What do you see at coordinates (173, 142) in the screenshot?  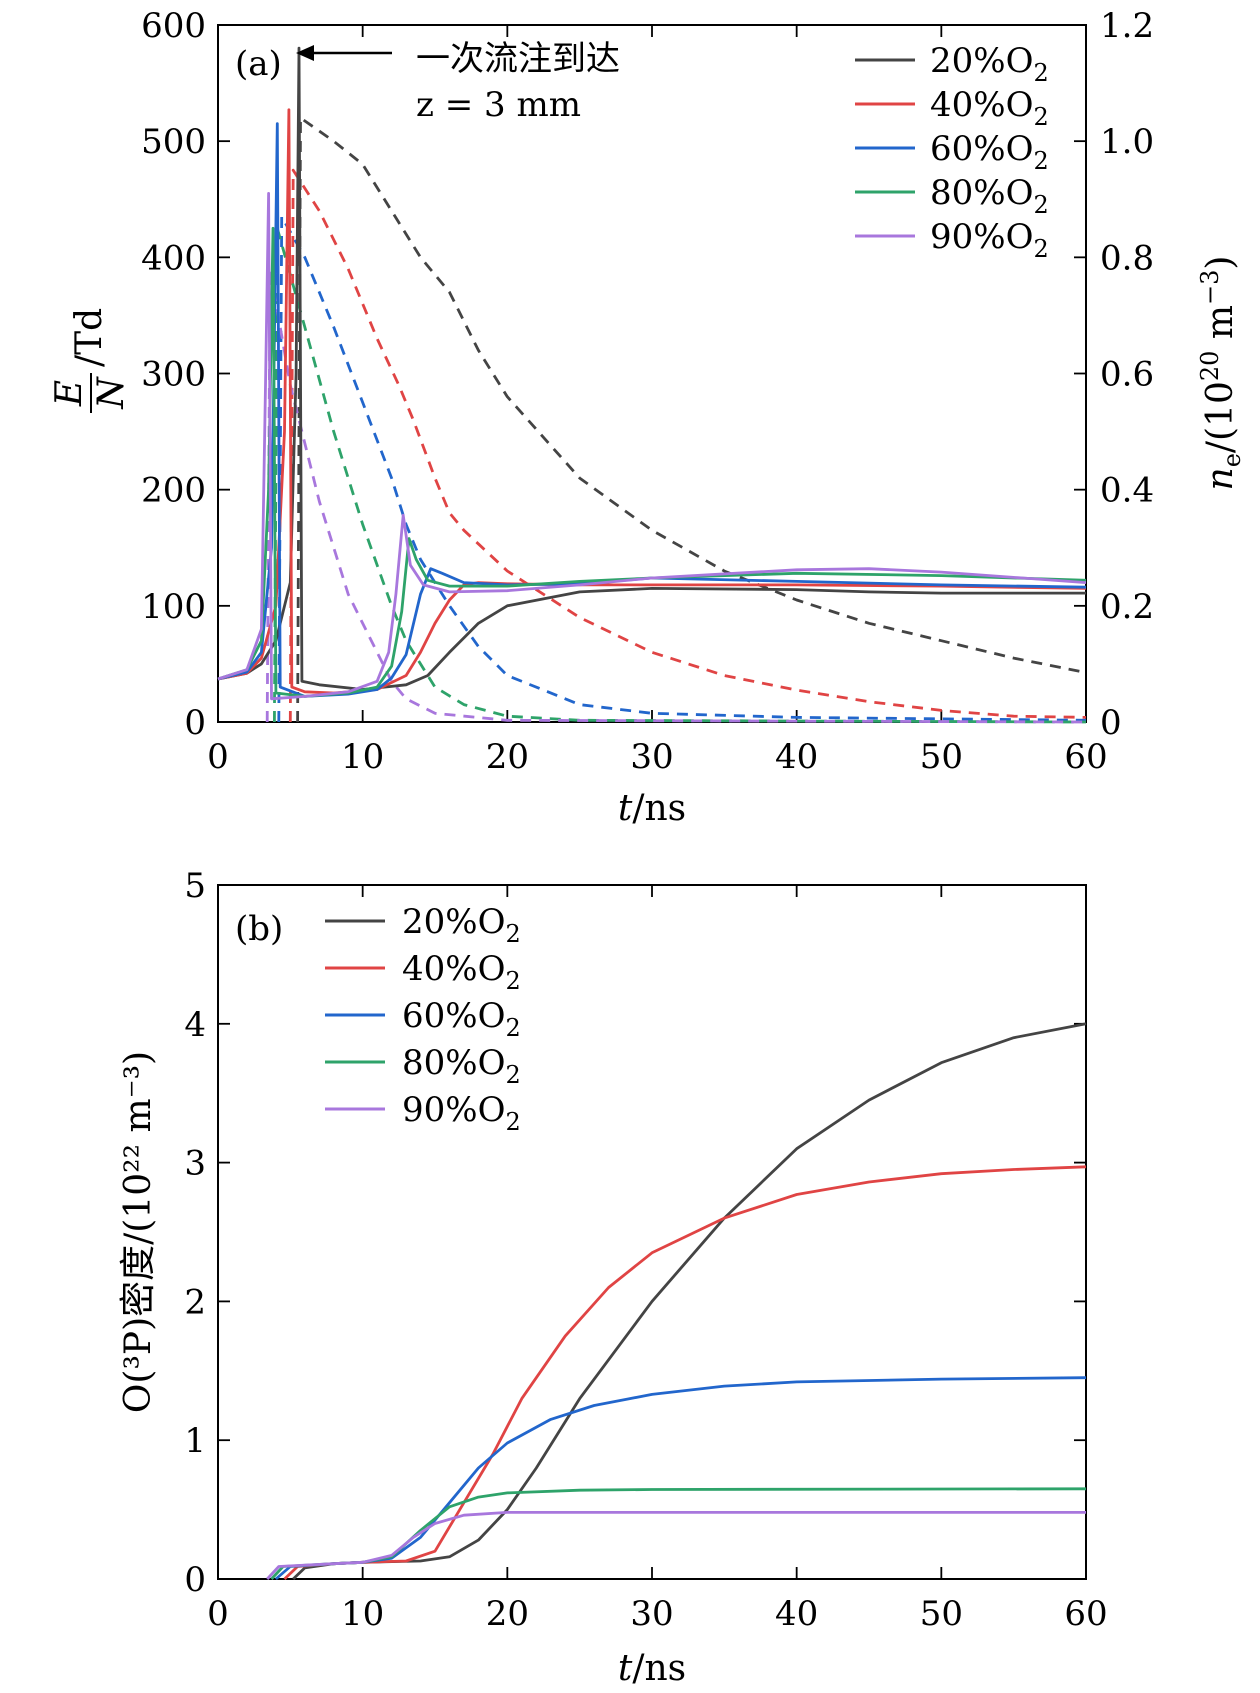 I see `panel-a-left-y-tick-label: 500` at bounding box center [173, 142].